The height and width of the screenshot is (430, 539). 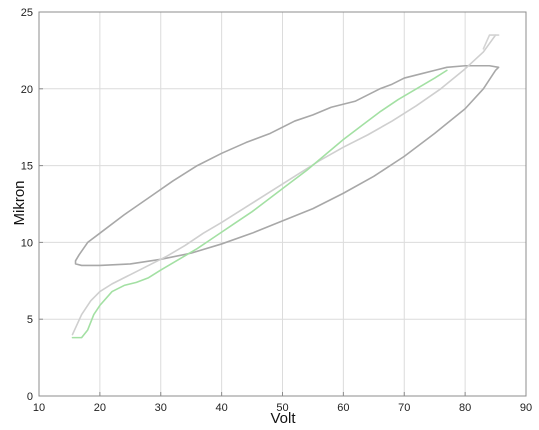 What do you see at coordinates (283, 418) in the screenshot?
I see `x-axis-title: Volt` at bounding box center [283, 418].